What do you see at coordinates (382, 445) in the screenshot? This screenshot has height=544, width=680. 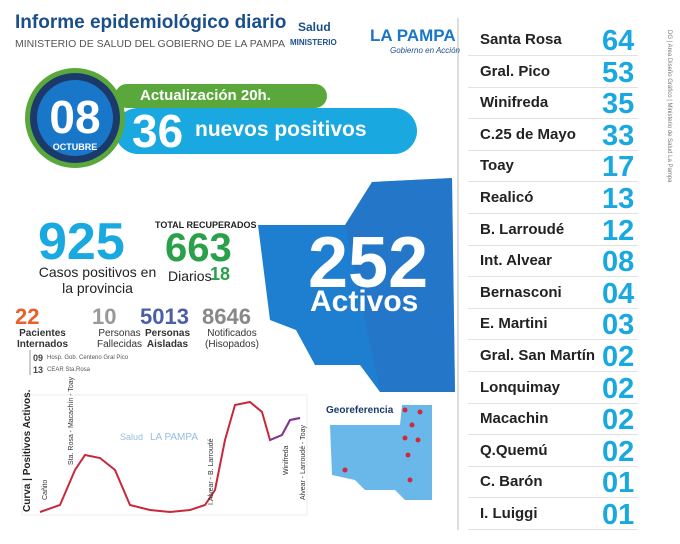 I see `georef-dots` at bounding box center [382, 445].